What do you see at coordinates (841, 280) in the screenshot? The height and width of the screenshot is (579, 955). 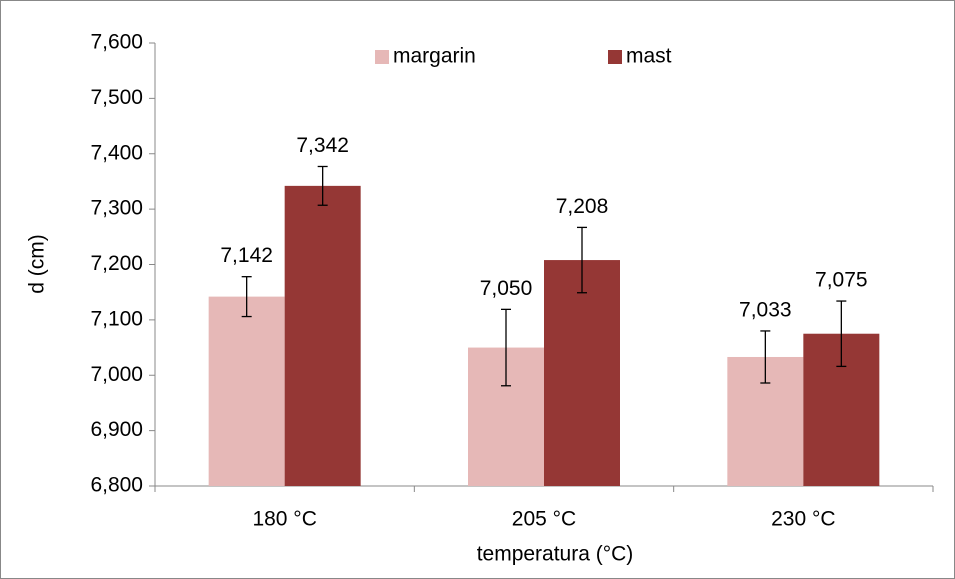 I see `data-label: 7,075` at bounding box center [841, 280].